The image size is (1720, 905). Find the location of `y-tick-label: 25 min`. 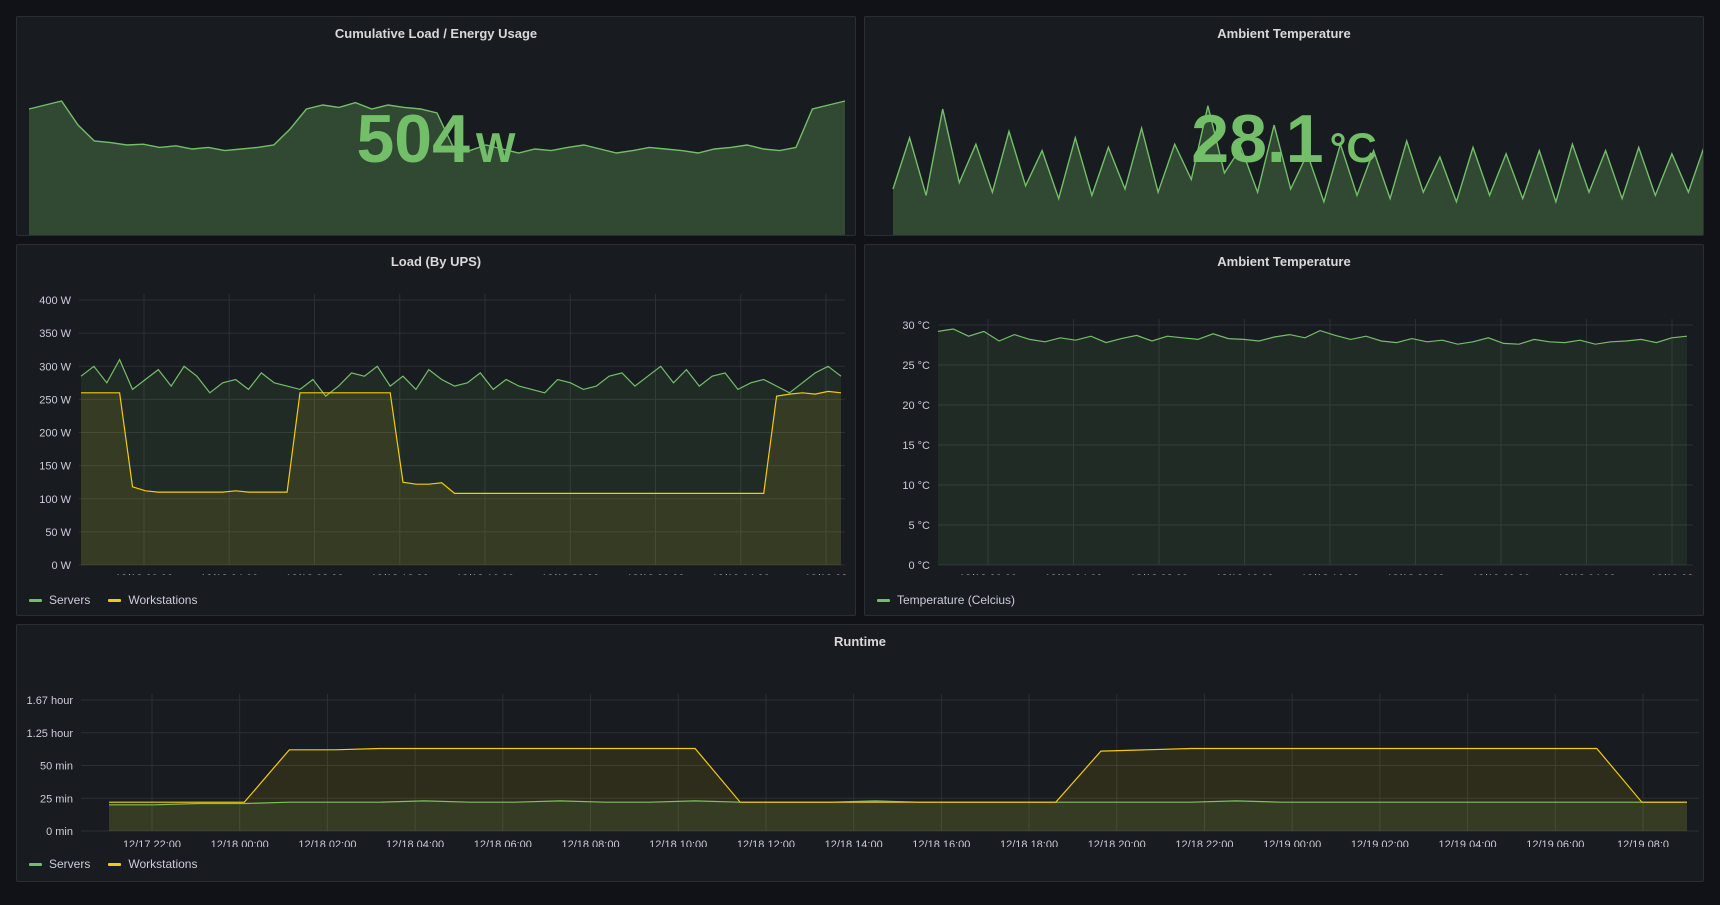

y-tick-label: 25 min is located at coordinates (56, 799).